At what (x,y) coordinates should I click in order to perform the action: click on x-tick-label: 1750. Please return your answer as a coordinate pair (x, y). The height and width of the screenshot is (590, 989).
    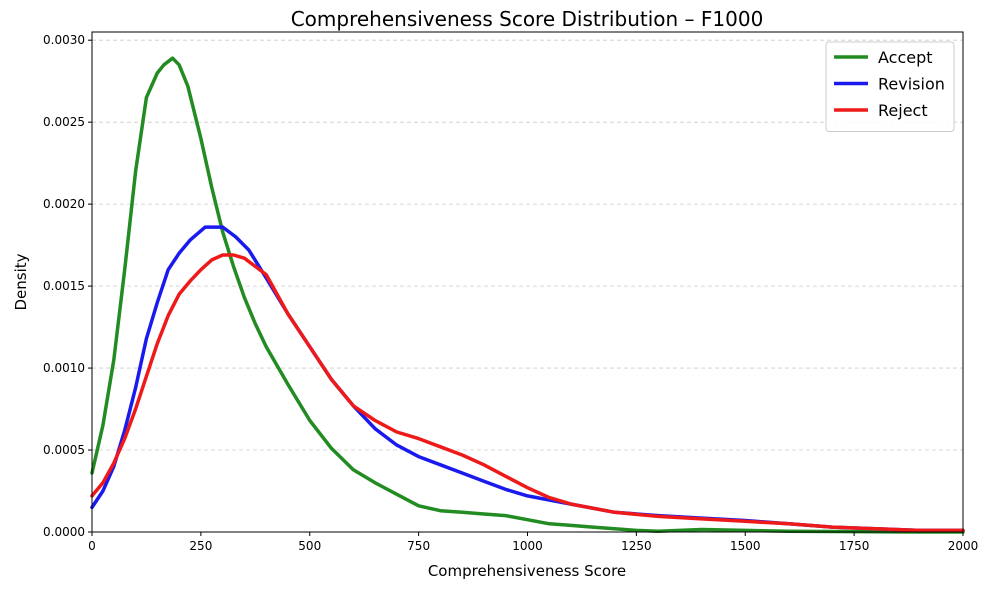
    Looking at the image, I should click on (854, 546).